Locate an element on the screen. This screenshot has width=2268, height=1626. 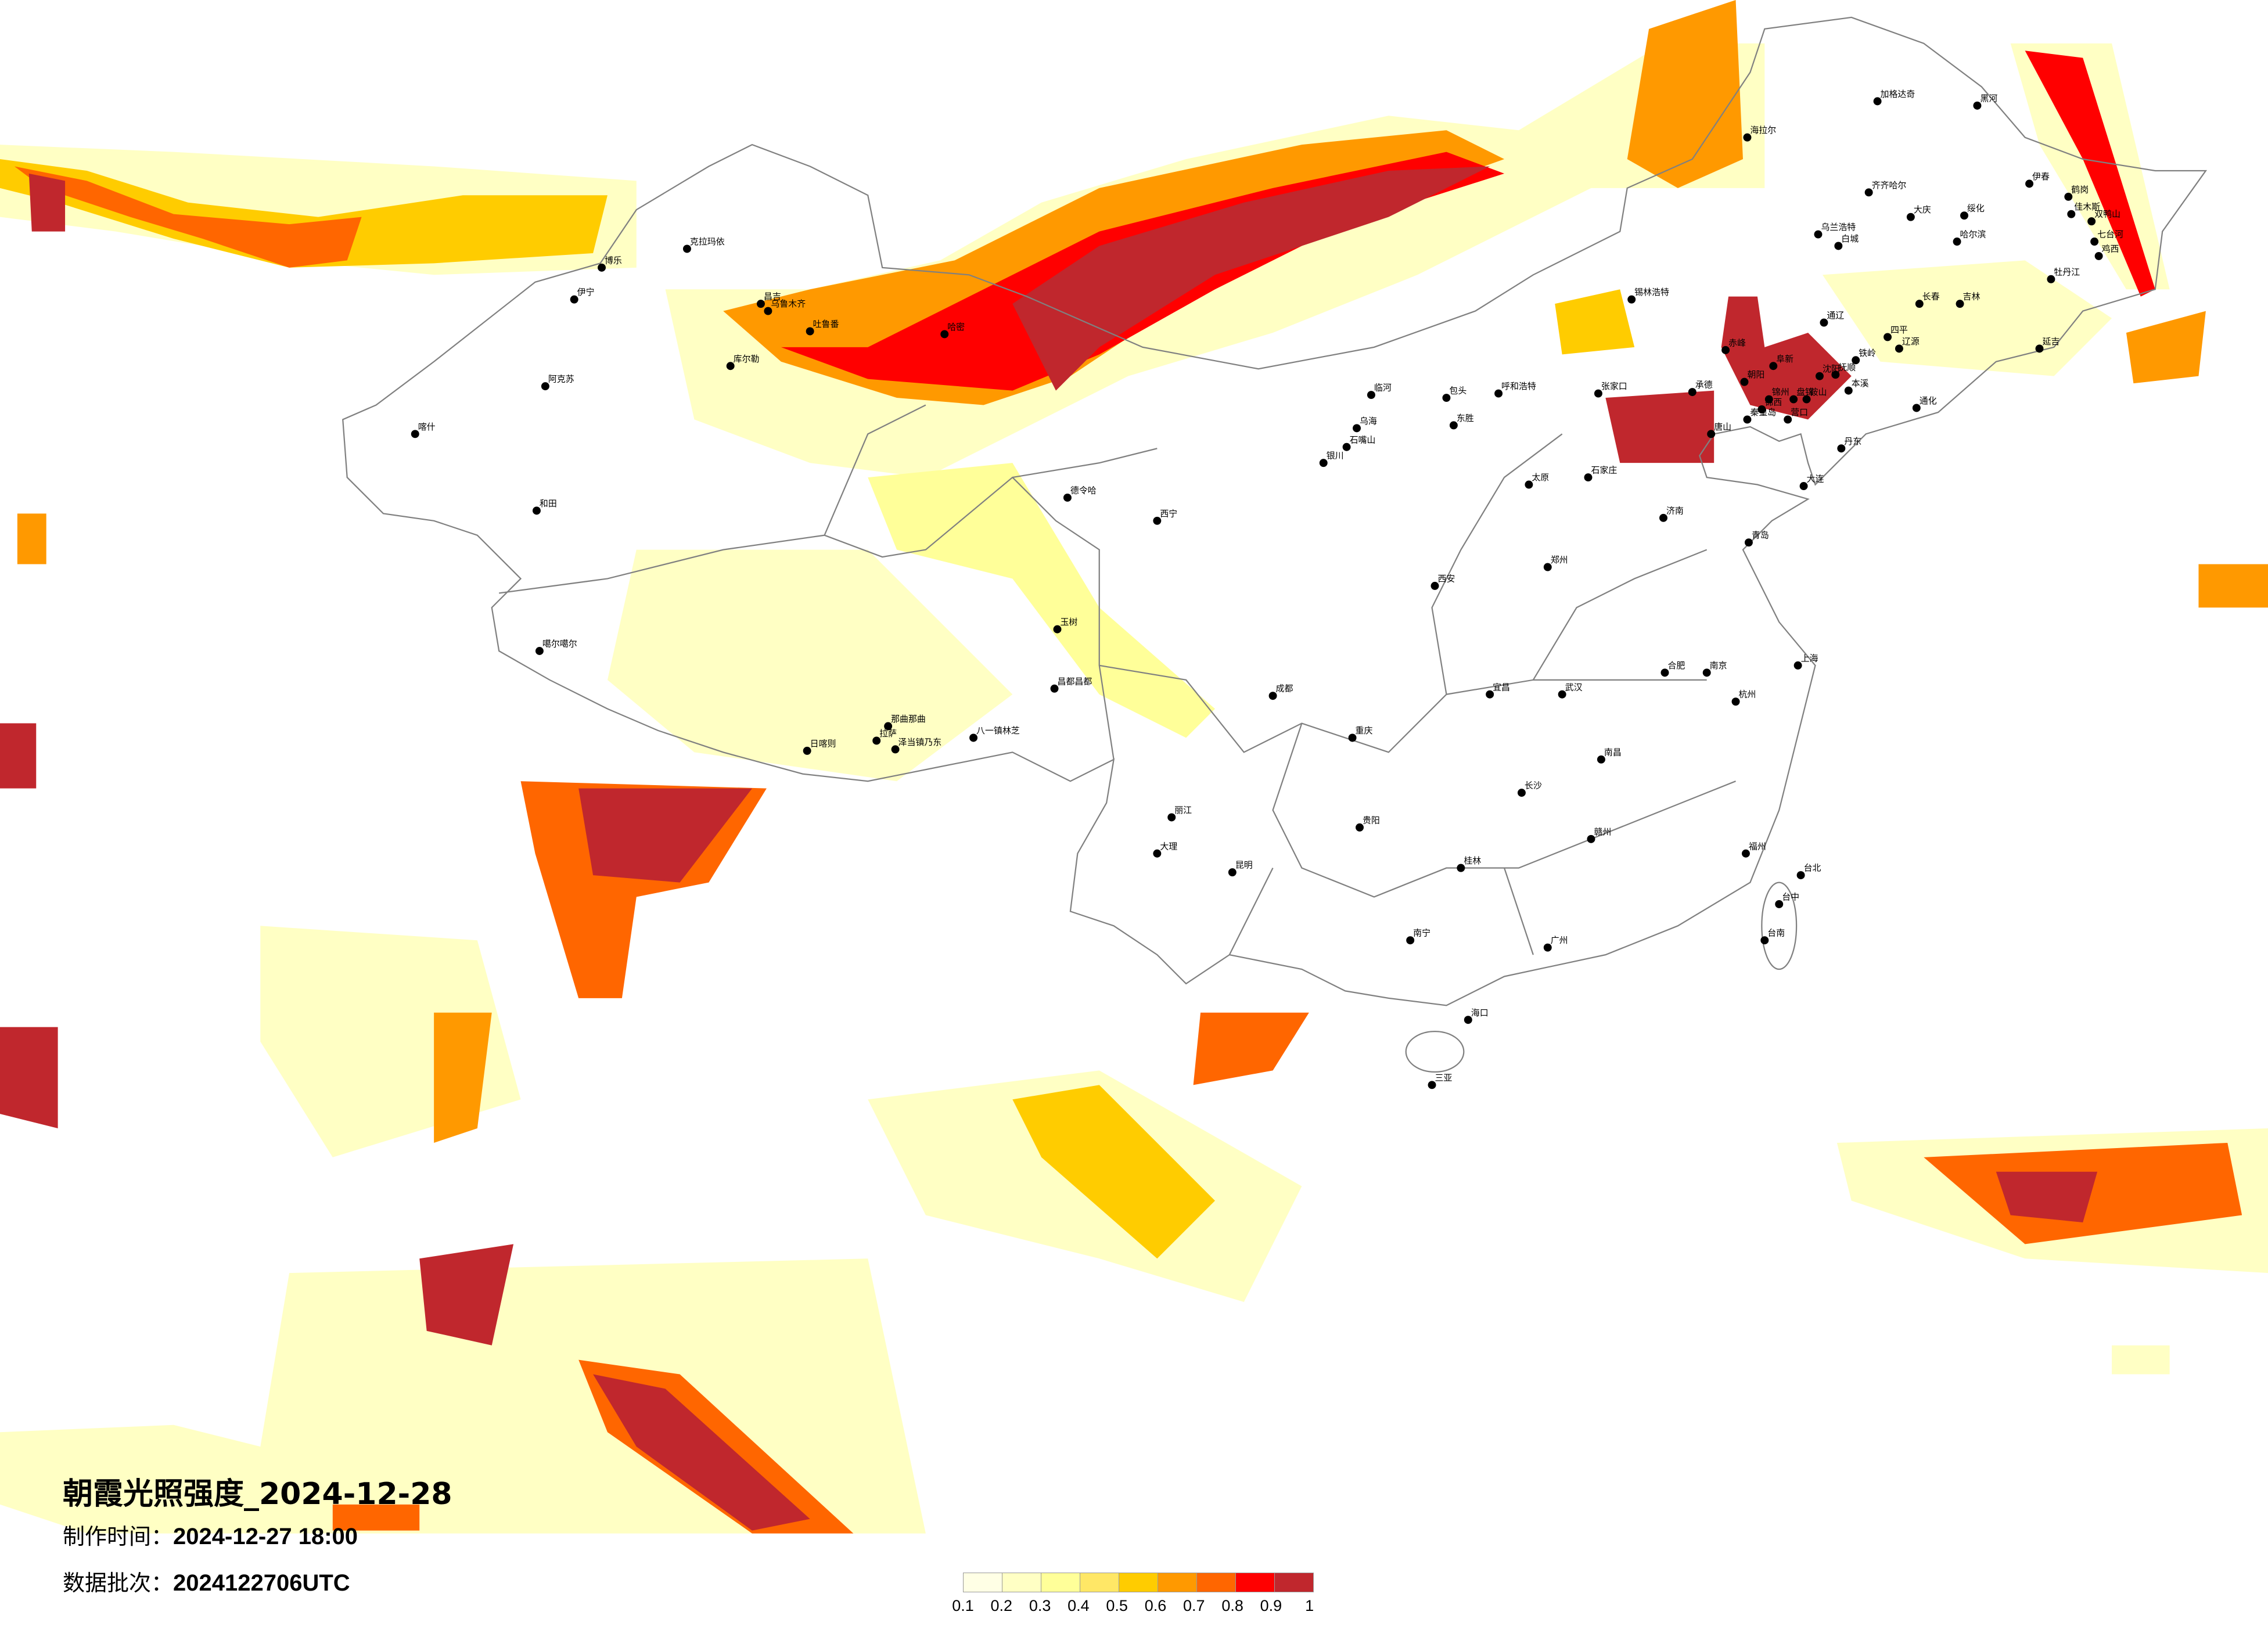
city-marker: 双鸭山 is located at coordinates (2103, 218).